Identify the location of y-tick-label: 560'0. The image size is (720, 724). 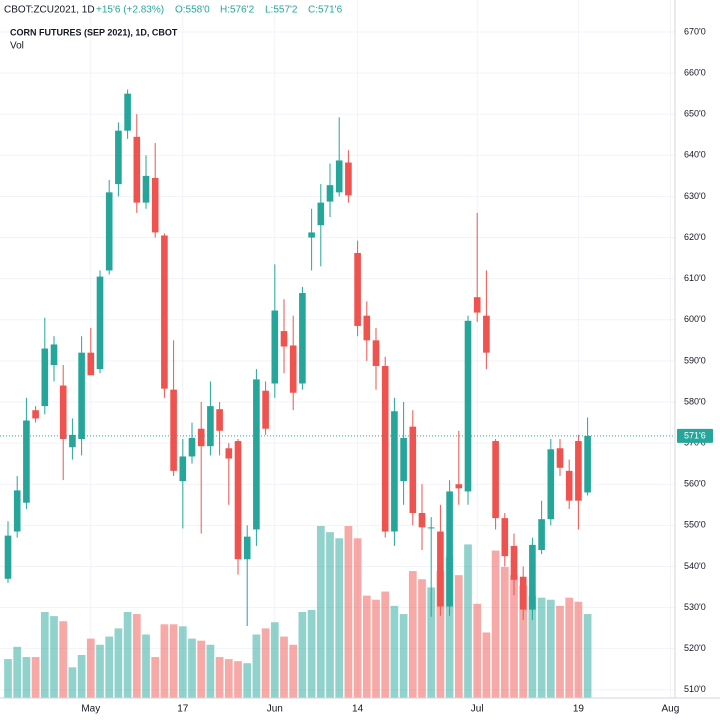
(695, 484).